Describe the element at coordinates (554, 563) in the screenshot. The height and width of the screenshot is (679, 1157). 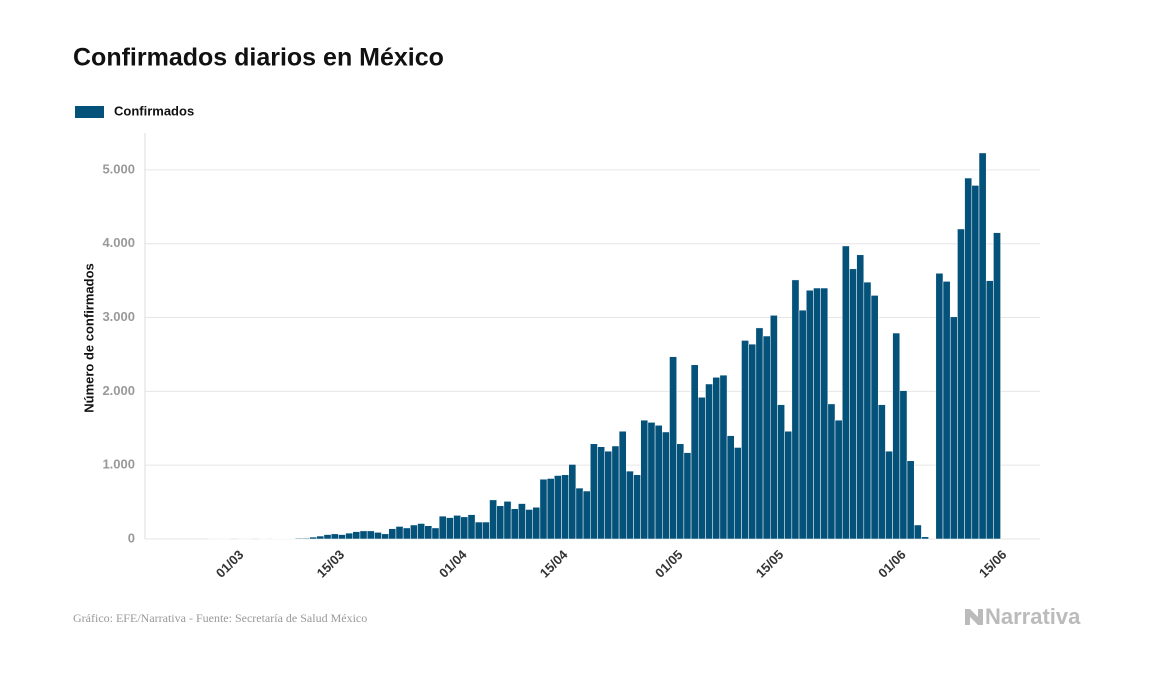
I see `x-tick-label: 15/04` at that location.